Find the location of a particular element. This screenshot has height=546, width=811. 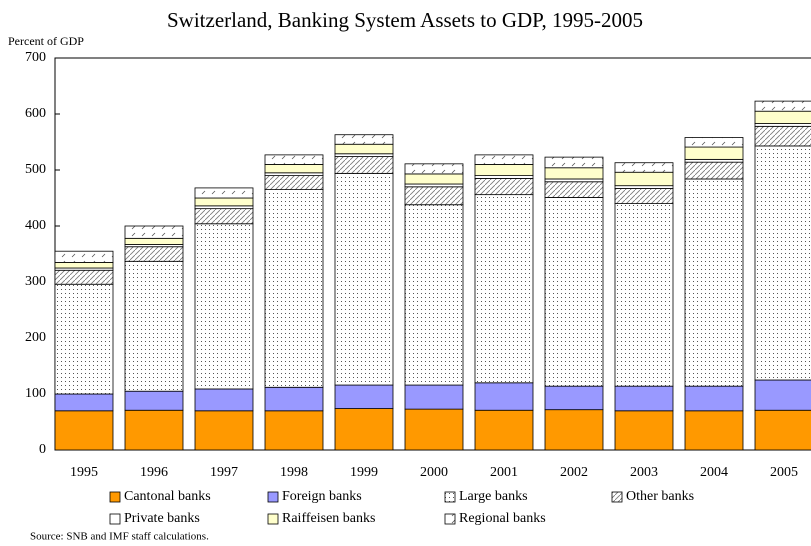

x-tick-label: 2000 is located at coordinates (434, 472).